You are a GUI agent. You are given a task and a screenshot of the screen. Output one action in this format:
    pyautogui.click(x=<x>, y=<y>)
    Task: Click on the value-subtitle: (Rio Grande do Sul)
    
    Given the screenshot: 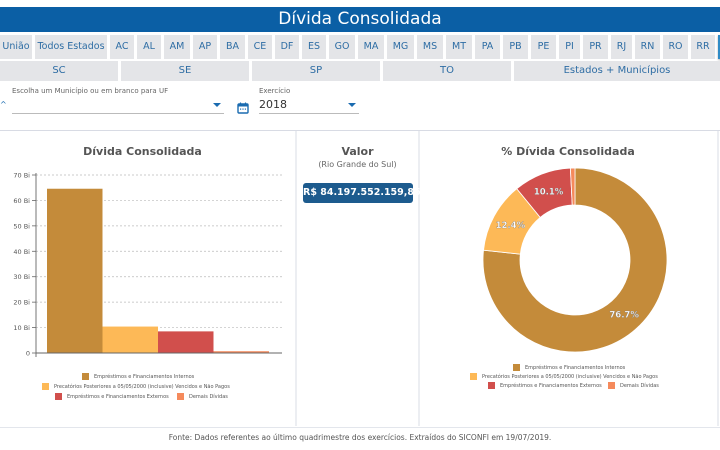 What is the action you would take?
    pyautogui.click(x=357, y=164)
    